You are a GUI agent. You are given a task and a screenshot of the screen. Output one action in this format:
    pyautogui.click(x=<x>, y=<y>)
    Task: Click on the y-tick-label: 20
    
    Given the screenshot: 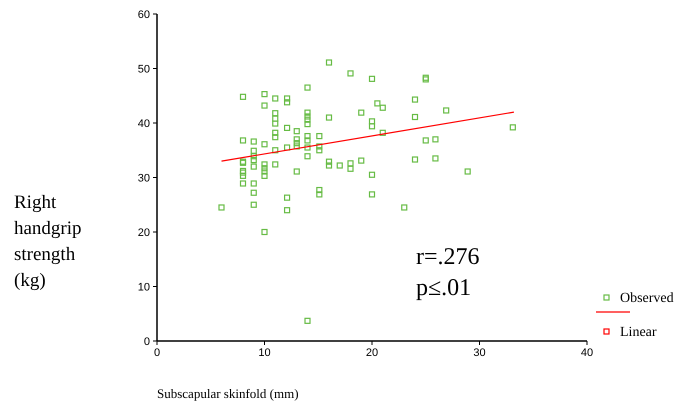 What is the action you would take?
    pyautogui.click(x=144, y=232)
    